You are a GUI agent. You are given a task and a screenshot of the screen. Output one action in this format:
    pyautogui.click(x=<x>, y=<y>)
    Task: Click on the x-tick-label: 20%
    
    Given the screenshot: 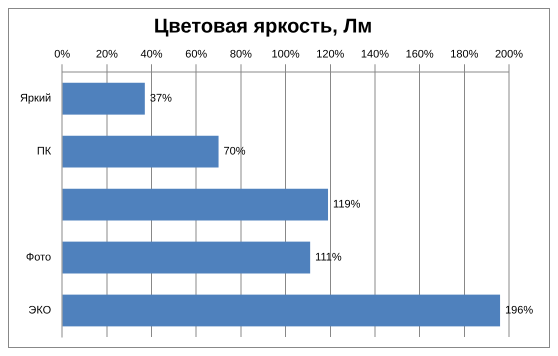 What is the action you would take?
    pyautogui.click(x=107, y=54)
    